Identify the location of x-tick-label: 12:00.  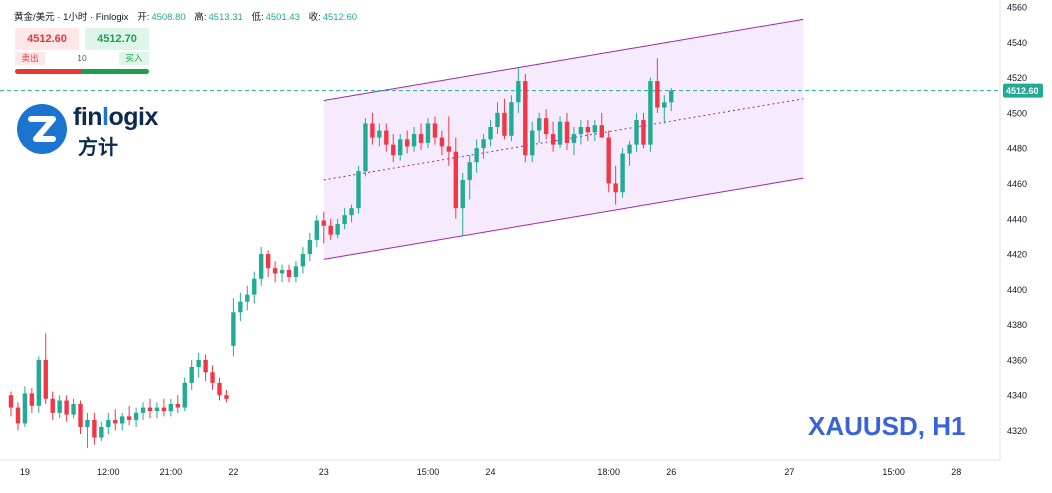
(108, 472).